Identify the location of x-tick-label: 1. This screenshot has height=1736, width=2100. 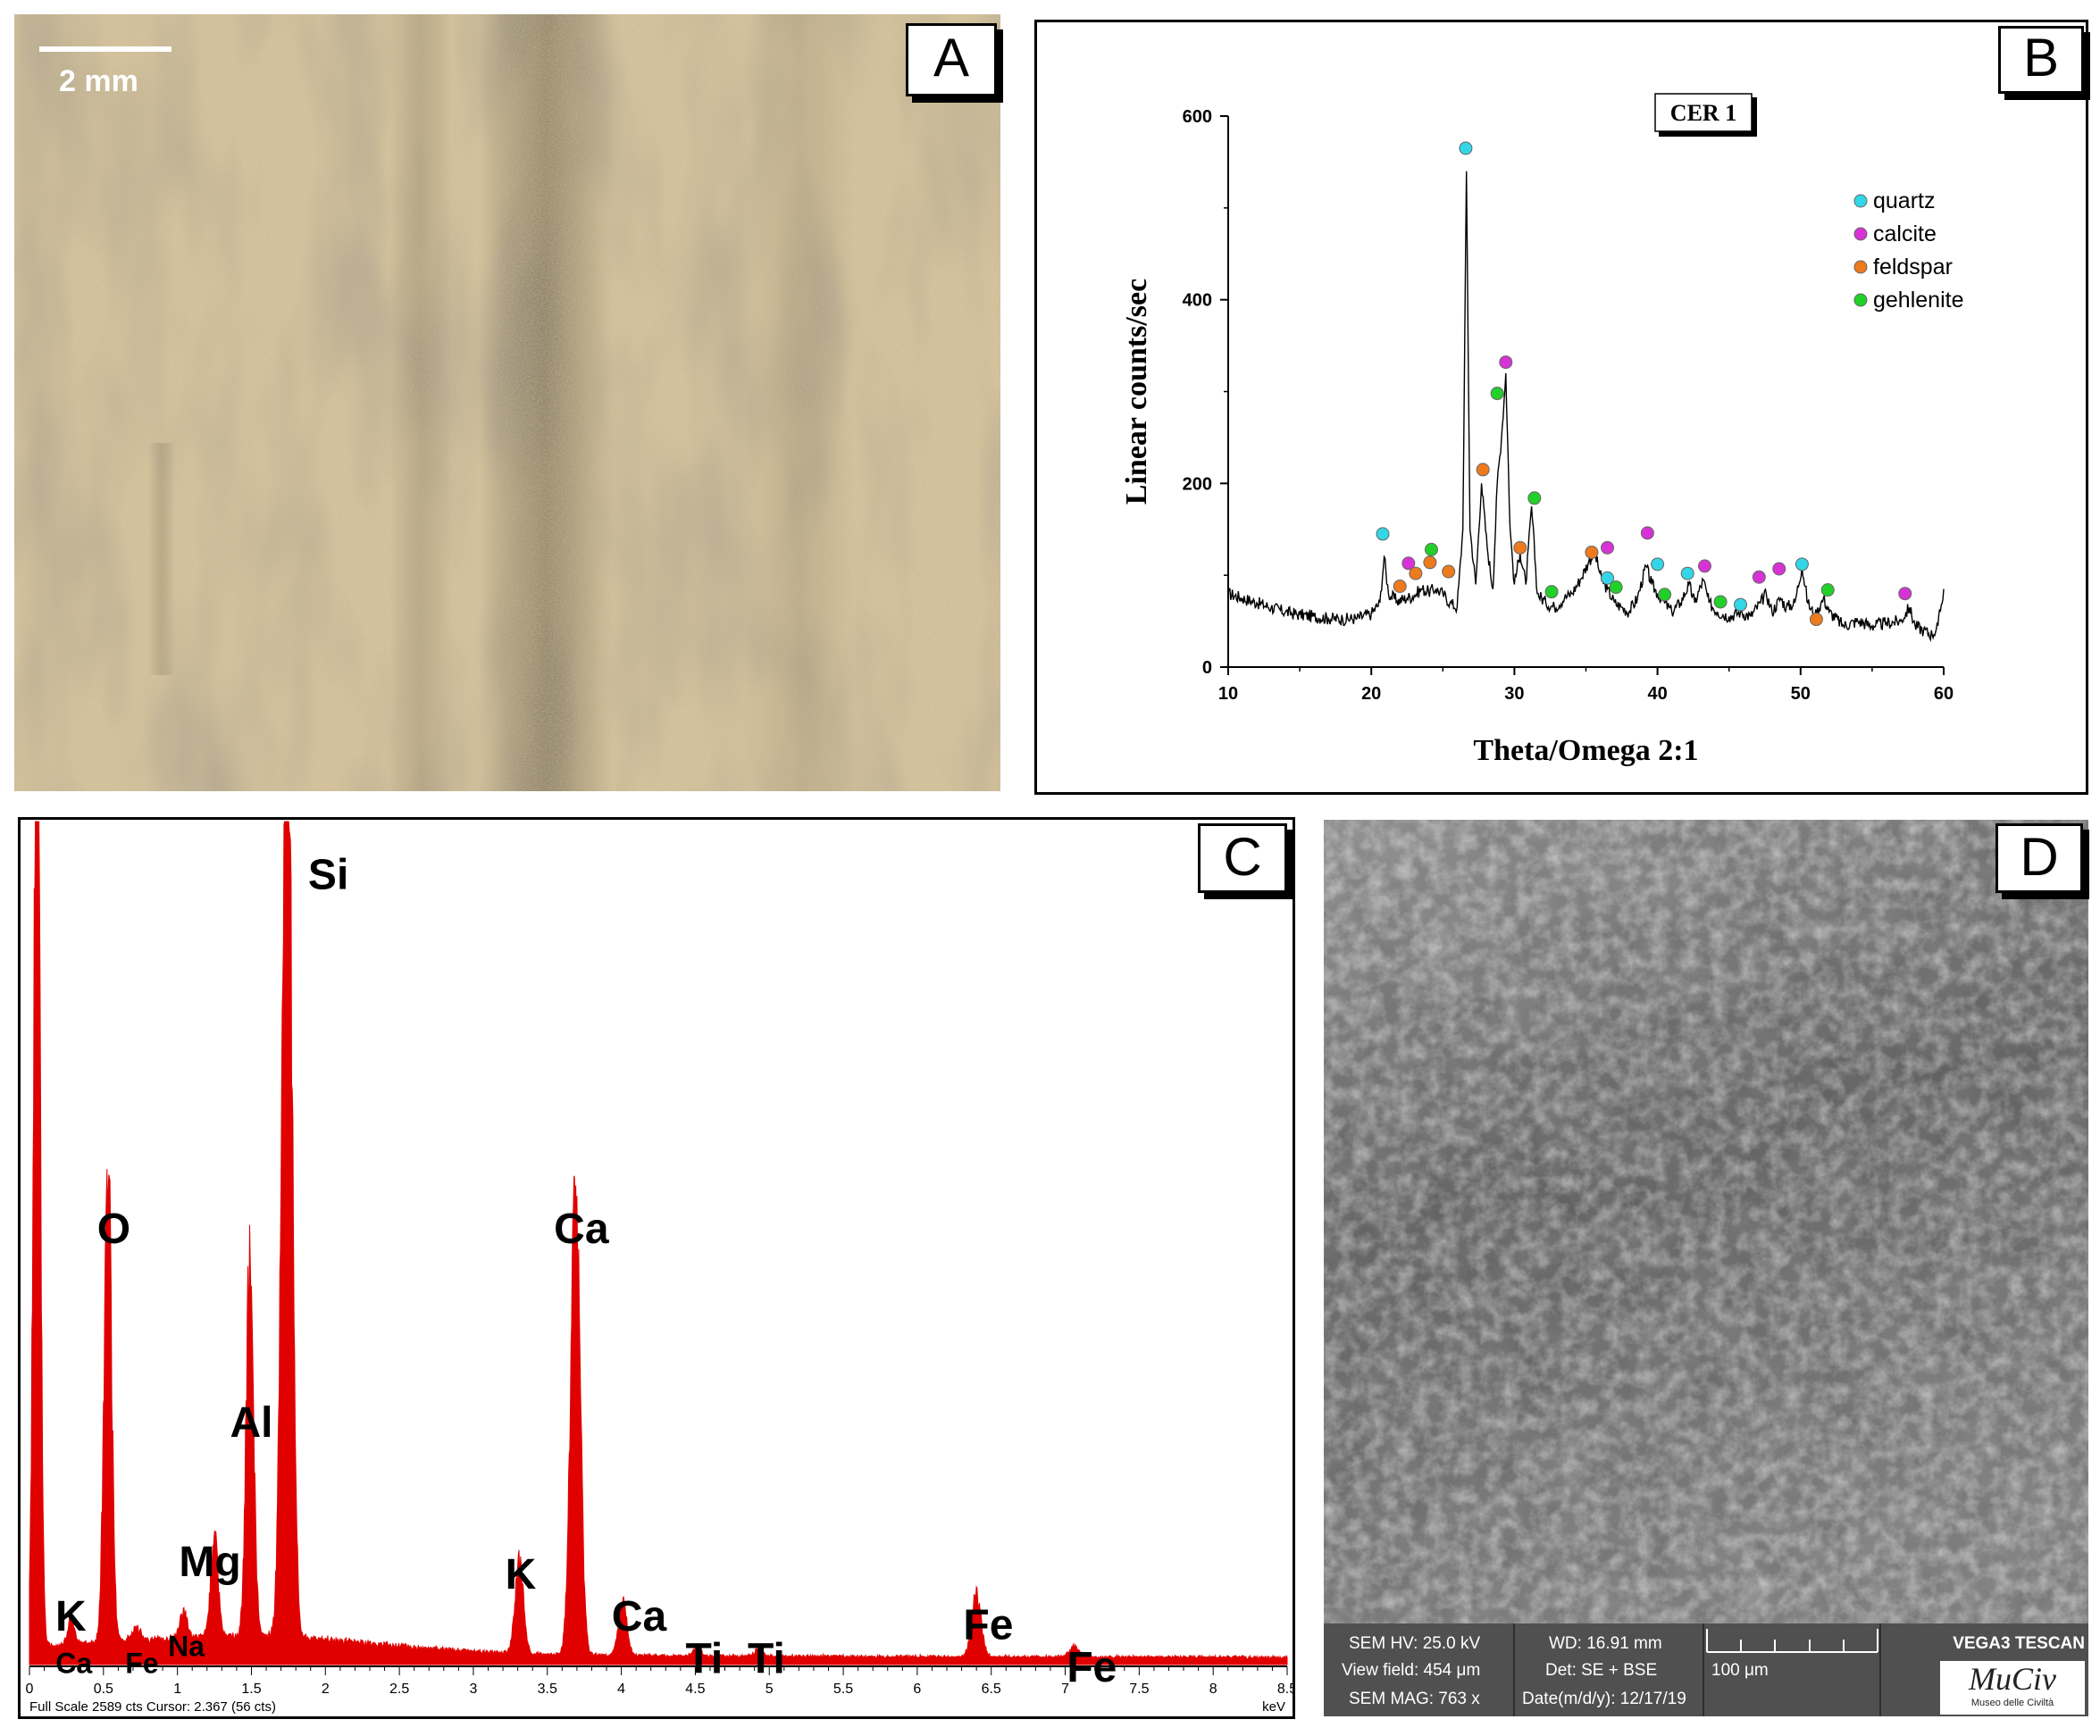
(177, 1689).